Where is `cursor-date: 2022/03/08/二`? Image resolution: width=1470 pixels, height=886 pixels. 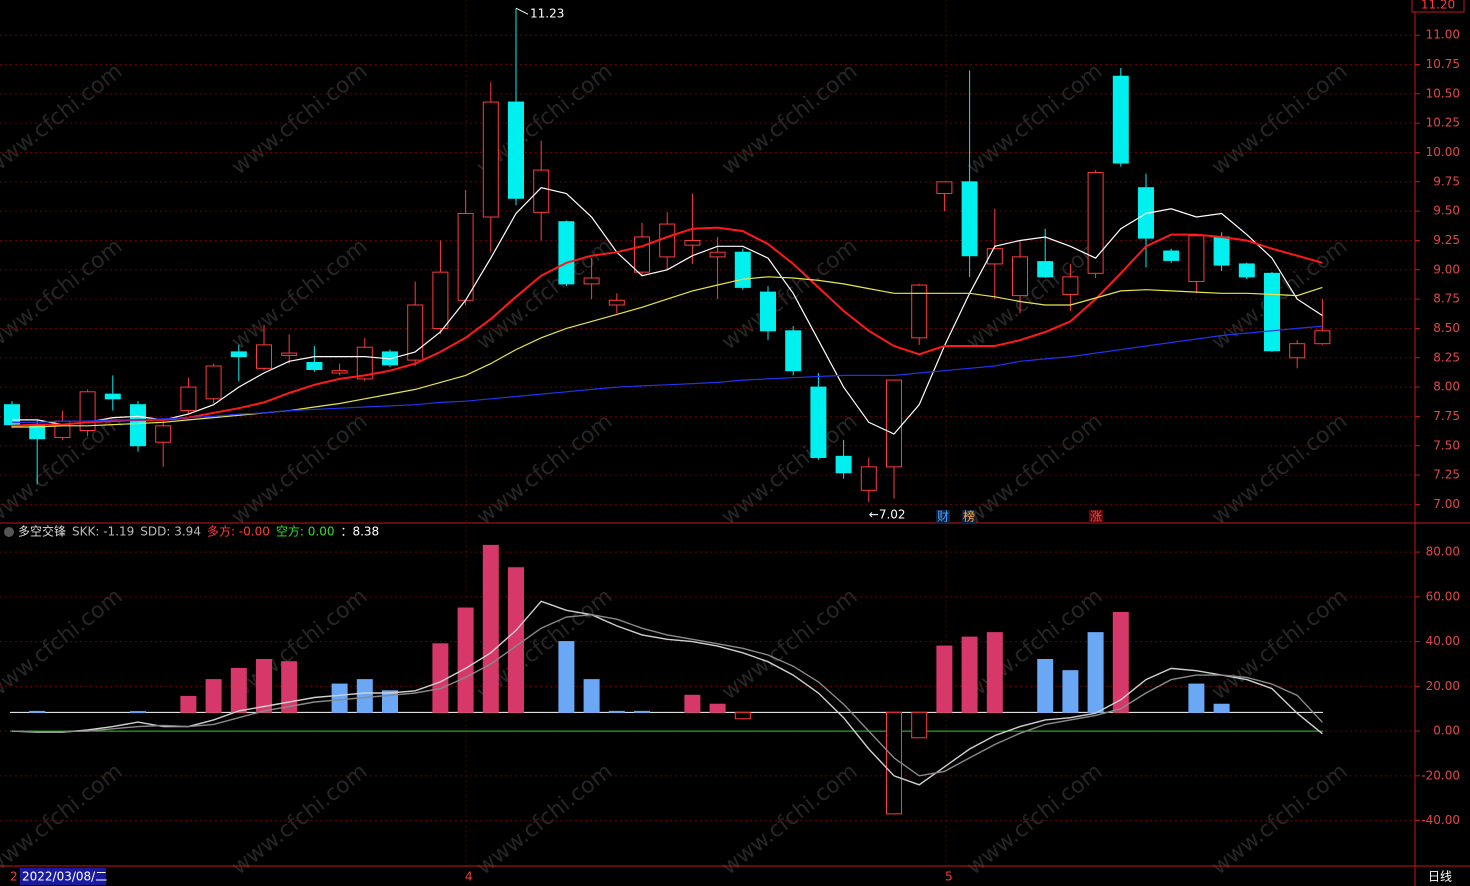
cursor-date: 2022/03/08/二 is located at coordinates (64, 877).